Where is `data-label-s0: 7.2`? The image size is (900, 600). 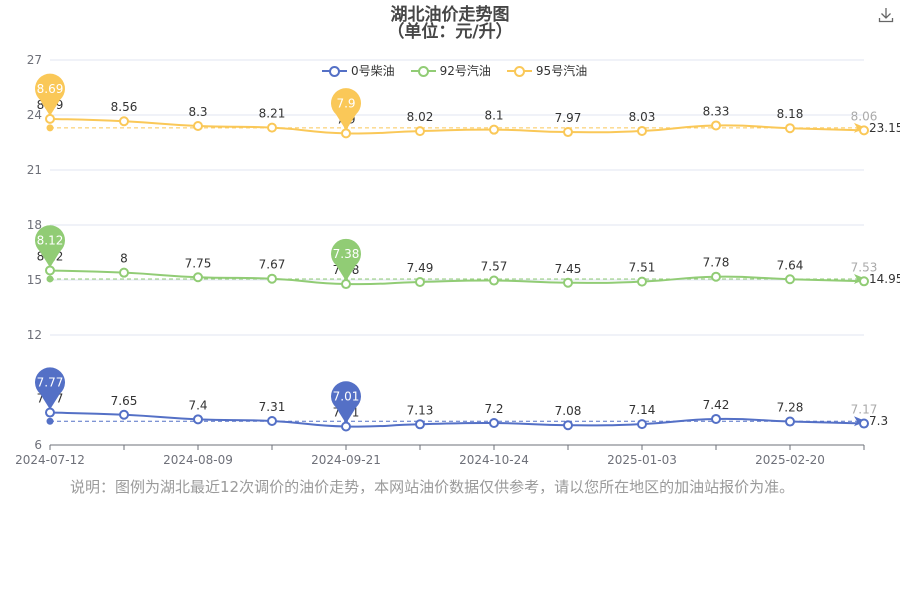
data-label-s0: 7.2 is located at coordinates (493, 409).